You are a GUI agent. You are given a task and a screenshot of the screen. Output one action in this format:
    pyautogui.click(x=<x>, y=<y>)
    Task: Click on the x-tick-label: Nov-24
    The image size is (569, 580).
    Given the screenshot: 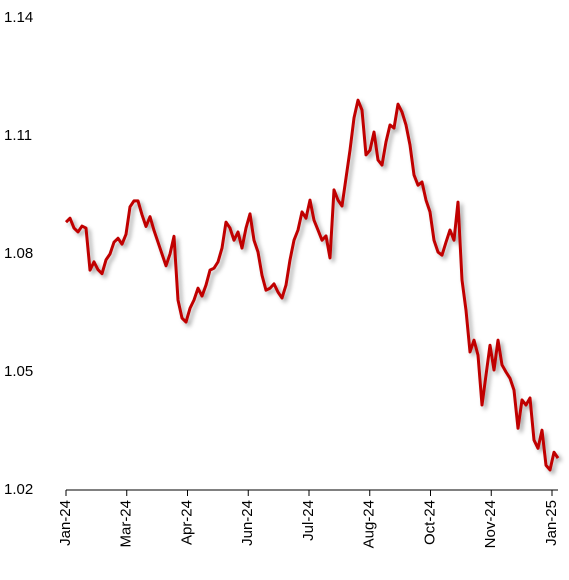 What is the action you would take?
    pyautogui.click(x=490, y=524)
    